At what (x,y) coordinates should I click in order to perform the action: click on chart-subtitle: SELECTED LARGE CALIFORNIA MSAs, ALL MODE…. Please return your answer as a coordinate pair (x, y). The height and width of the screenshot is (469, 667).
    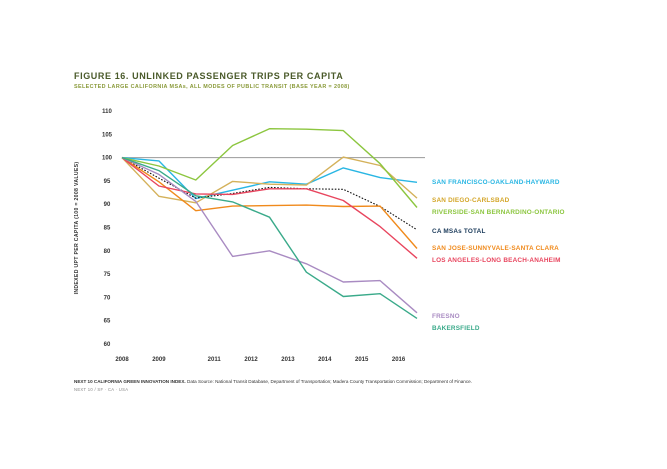
    Looking at the image, I should click on (212, 87).